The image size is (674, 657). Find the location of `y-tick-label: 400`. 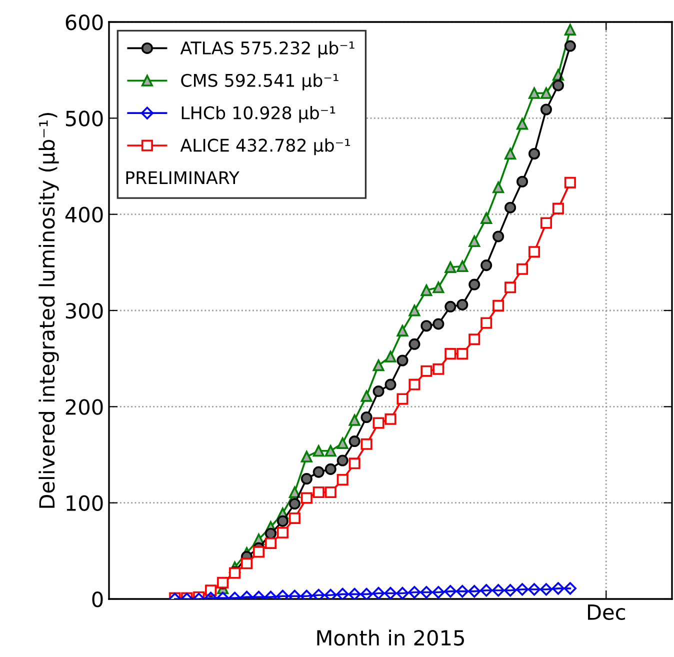

y-tick-label: 400 is located at coordinates (84, 214).